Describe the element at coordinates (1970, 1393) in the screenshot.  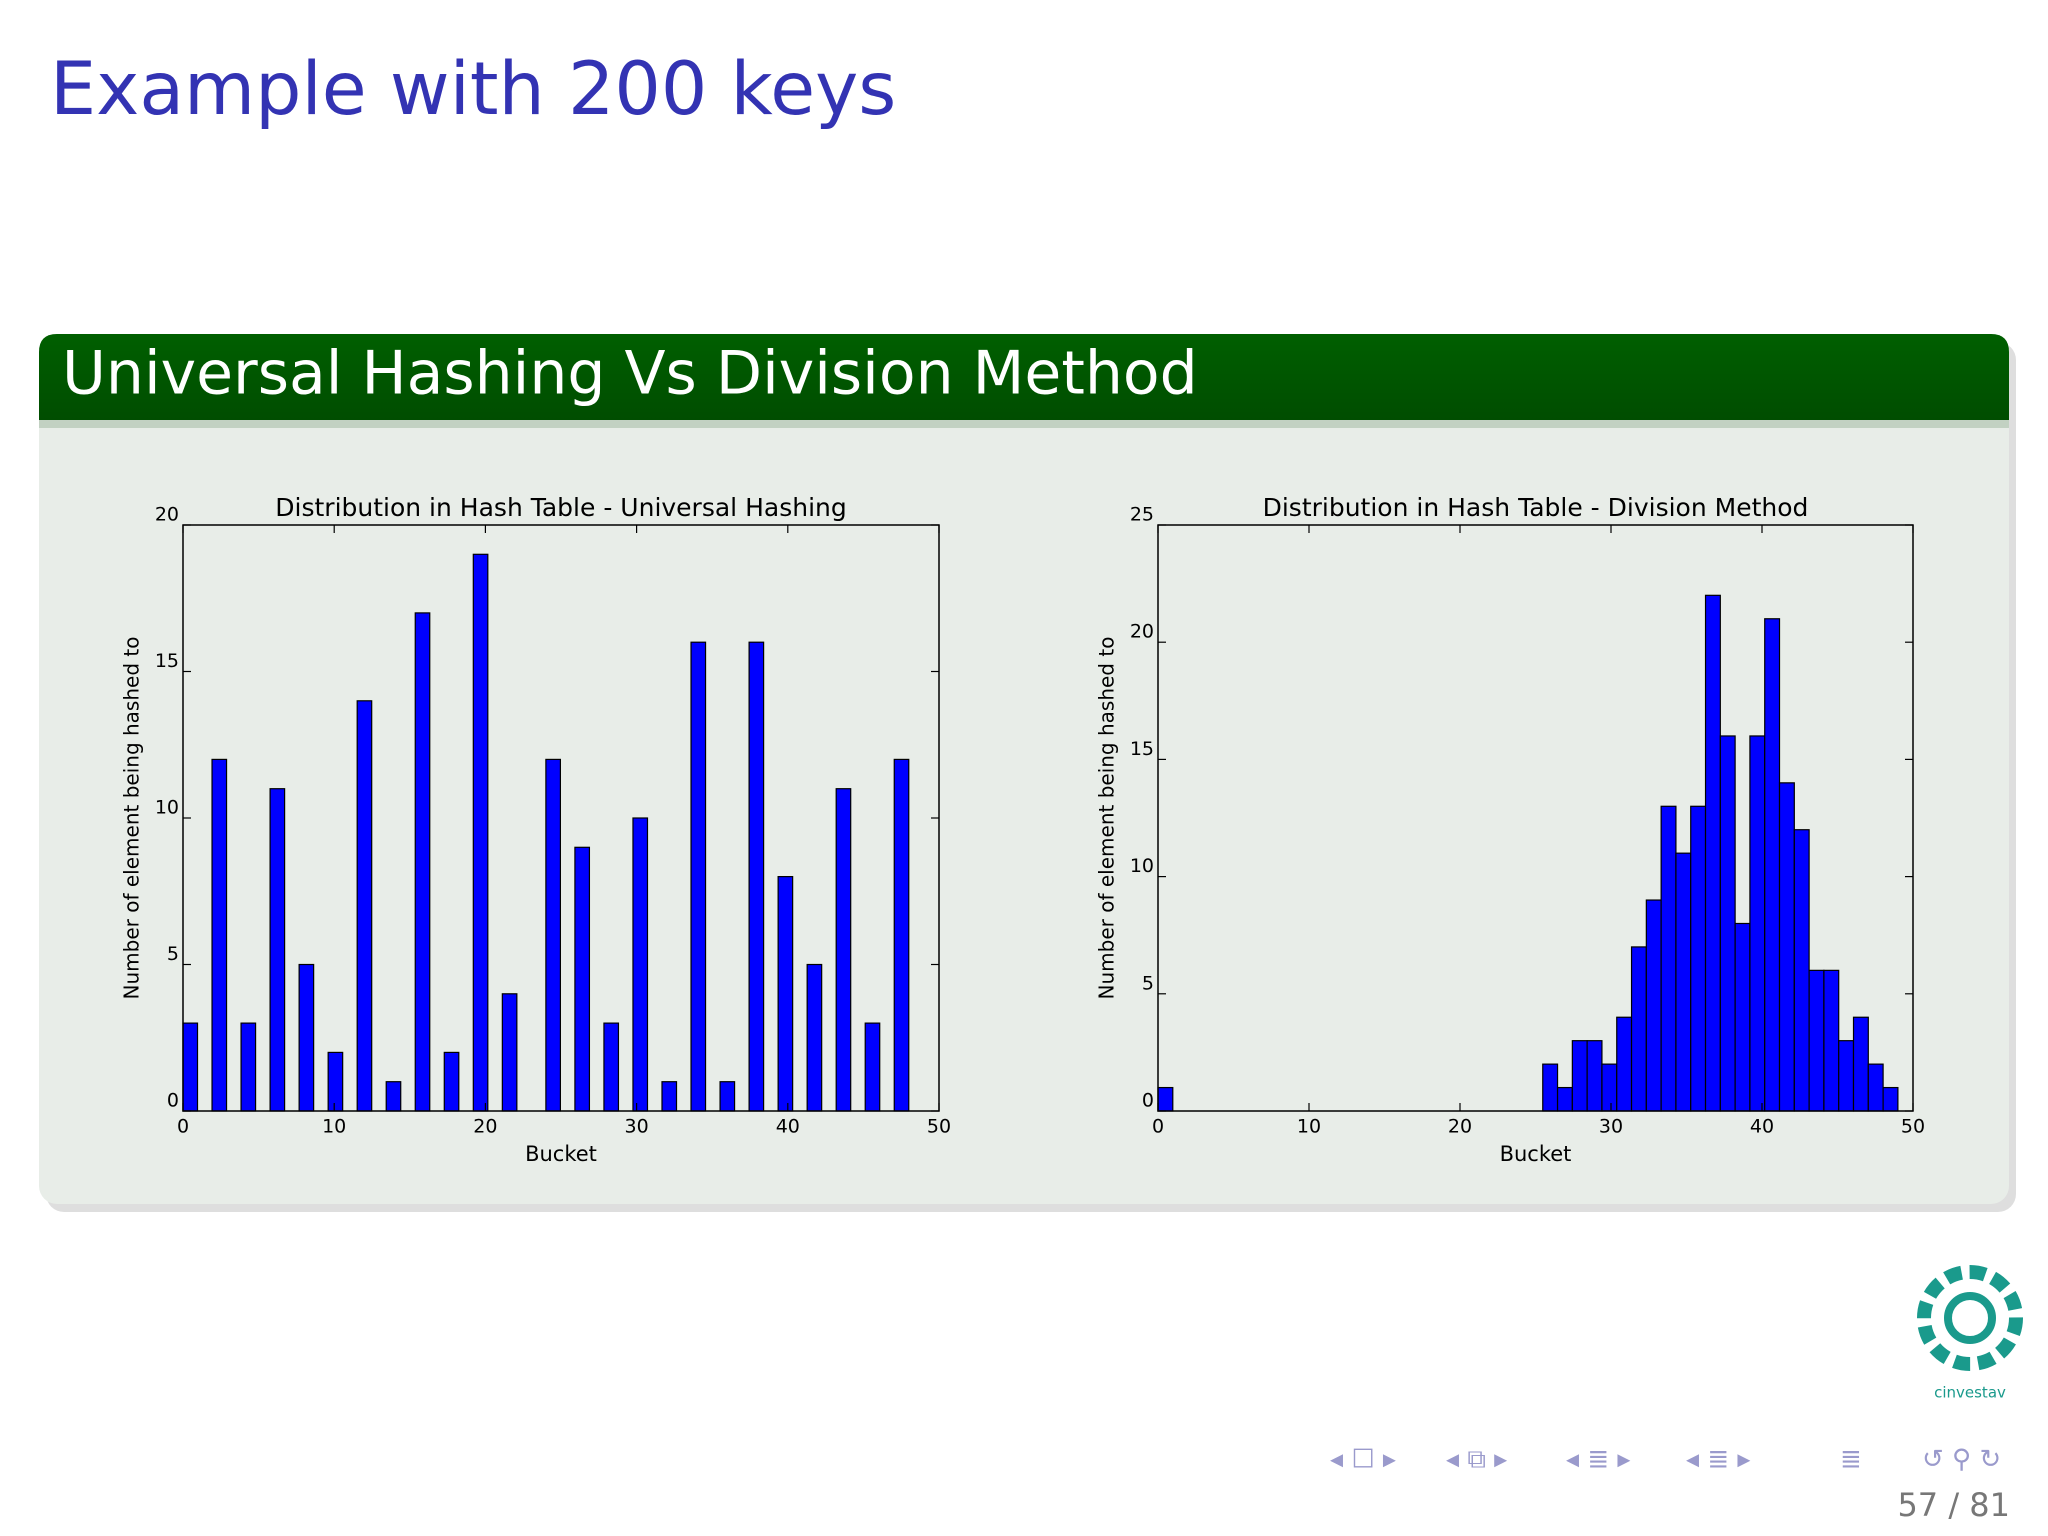
I see `logo-text: cinvestav` at that location.